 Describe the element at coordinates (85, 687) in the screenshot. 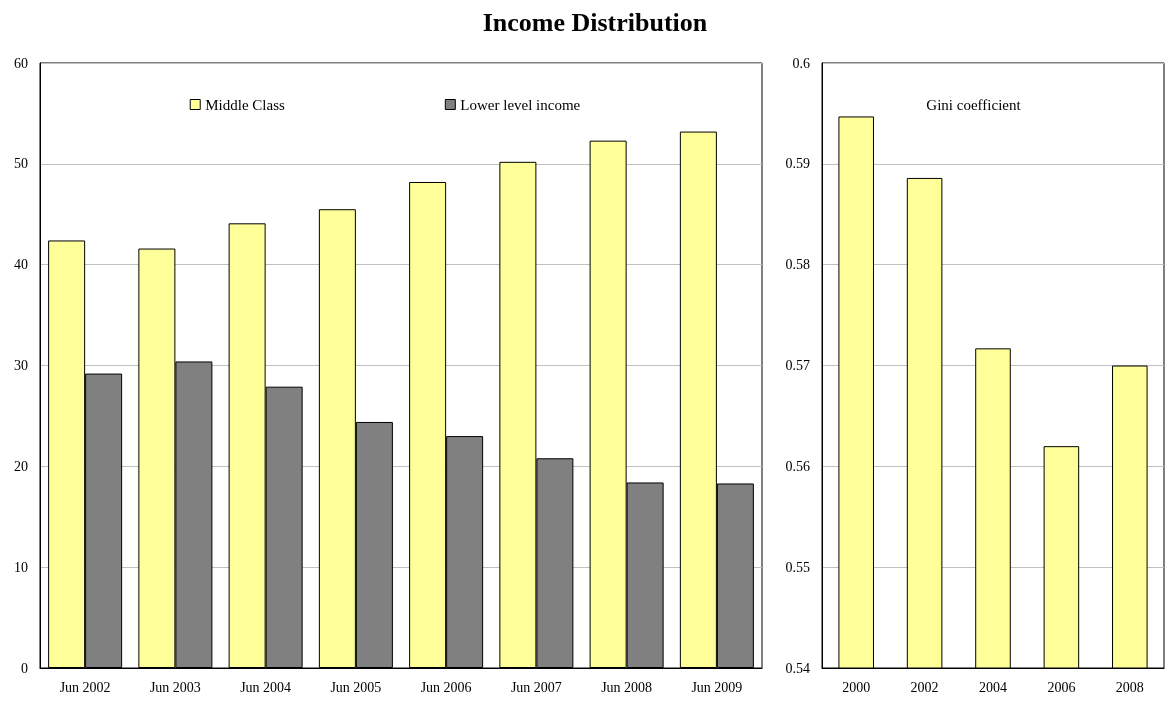

I see `x-tick-label: Jun 2002` at that location.